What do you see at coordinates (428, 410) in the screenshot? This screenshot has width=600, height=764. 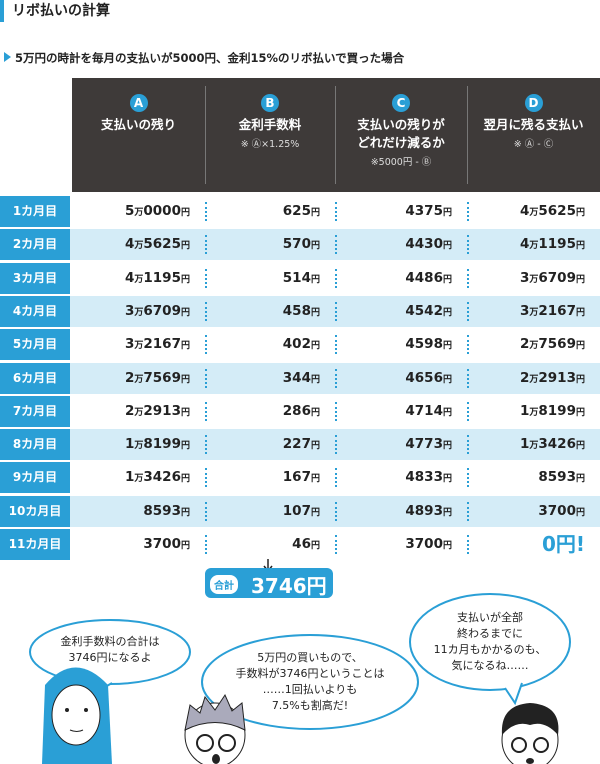 I see `cell-value: 4714円` at bounding box center [428, 410].